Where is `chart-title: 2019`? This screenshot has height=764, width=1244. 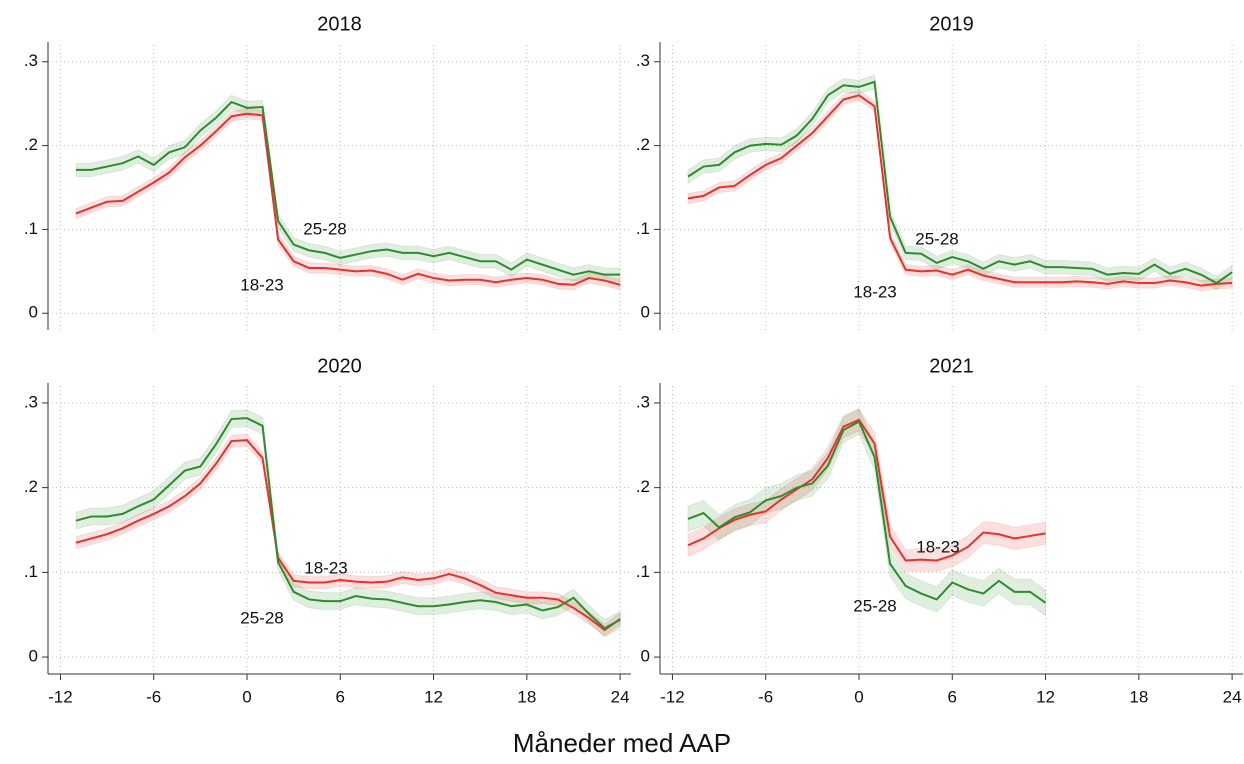 chart-title: 2019 is located at coordinates (951, 24).